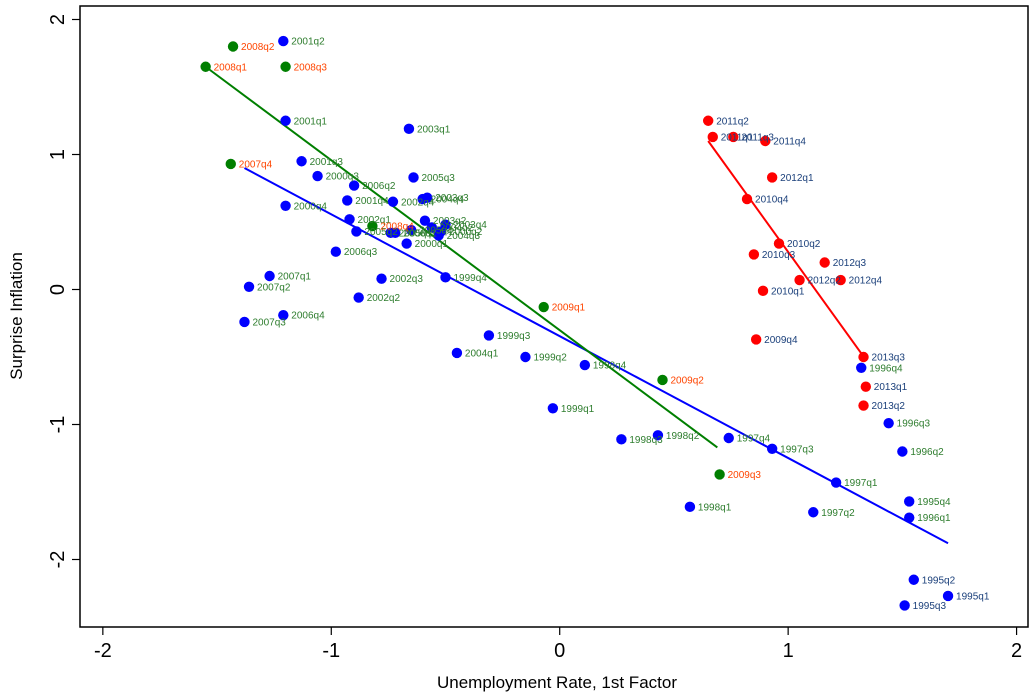 This screenshot has height=698, width=1035. Describe the element at coordinates (889, 358) in the screenshot. I see `point-label-2013q3: 2013q3` at that location.